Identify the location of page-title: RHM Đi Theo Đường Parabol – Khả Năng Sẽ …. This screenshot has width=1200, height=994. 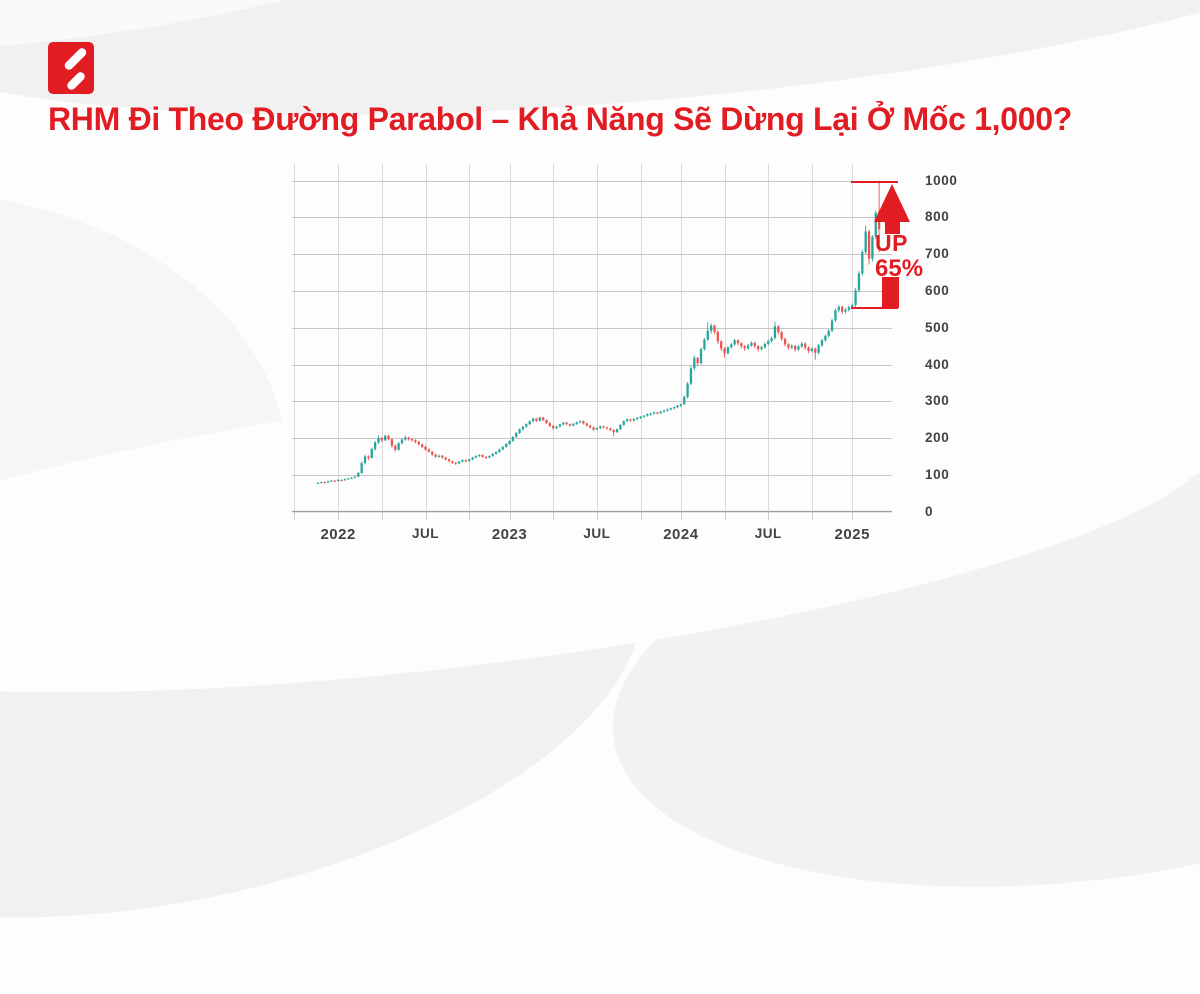
(560, 119).